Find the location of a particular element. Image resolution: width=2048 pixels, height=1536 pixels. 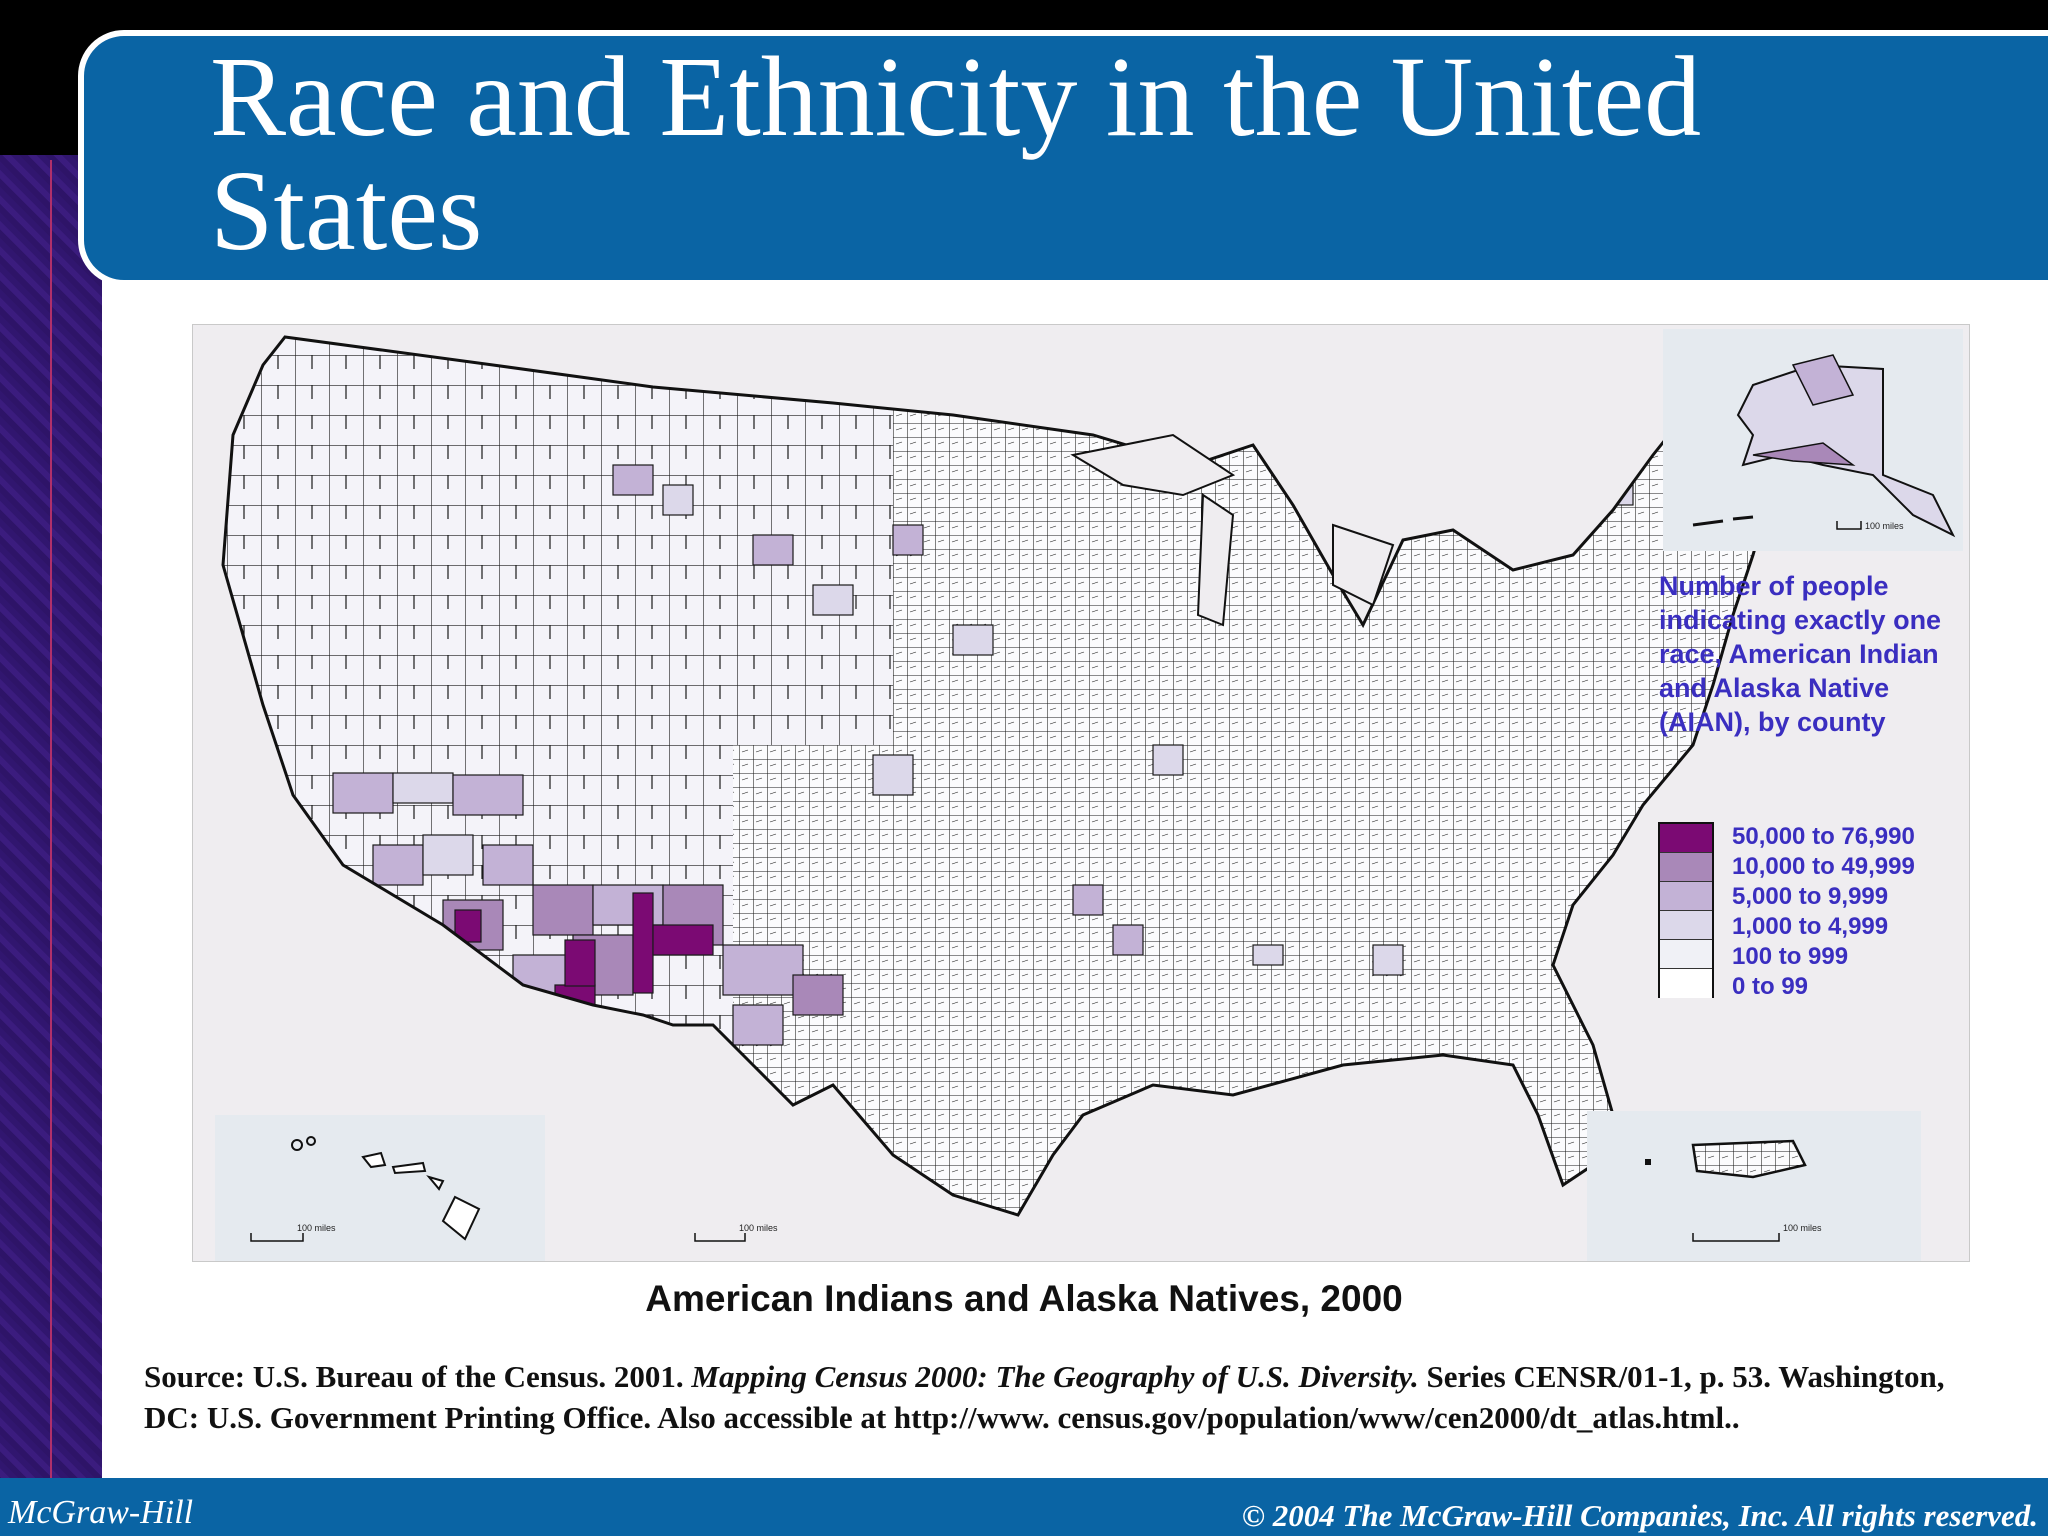

alaska-scale-label: 100 miles is located at coordinates (1884, 526).